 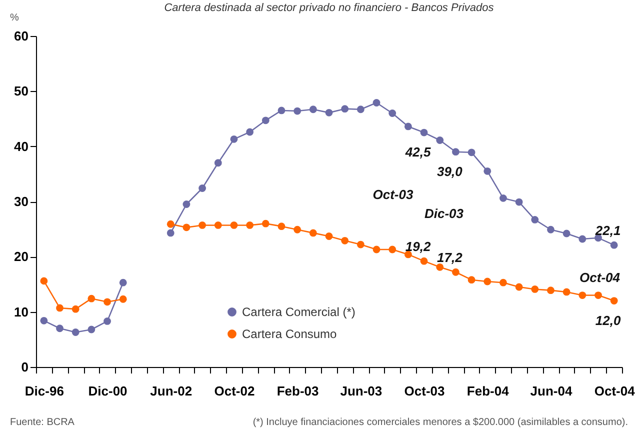 I want to click on data-label: 19,2, so click(x=418, y=246).